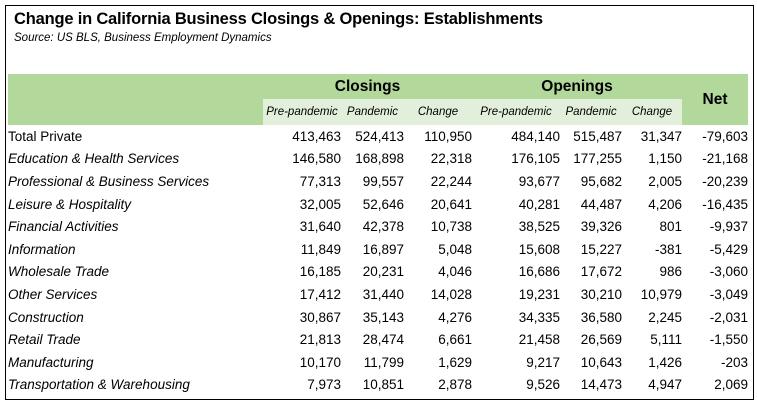 This screenshot has height=408, width=757. Describe the element at coordinates (372, 112) in the screenshot. I see `column-header-closings-pandemic: Pandemic` at that location.